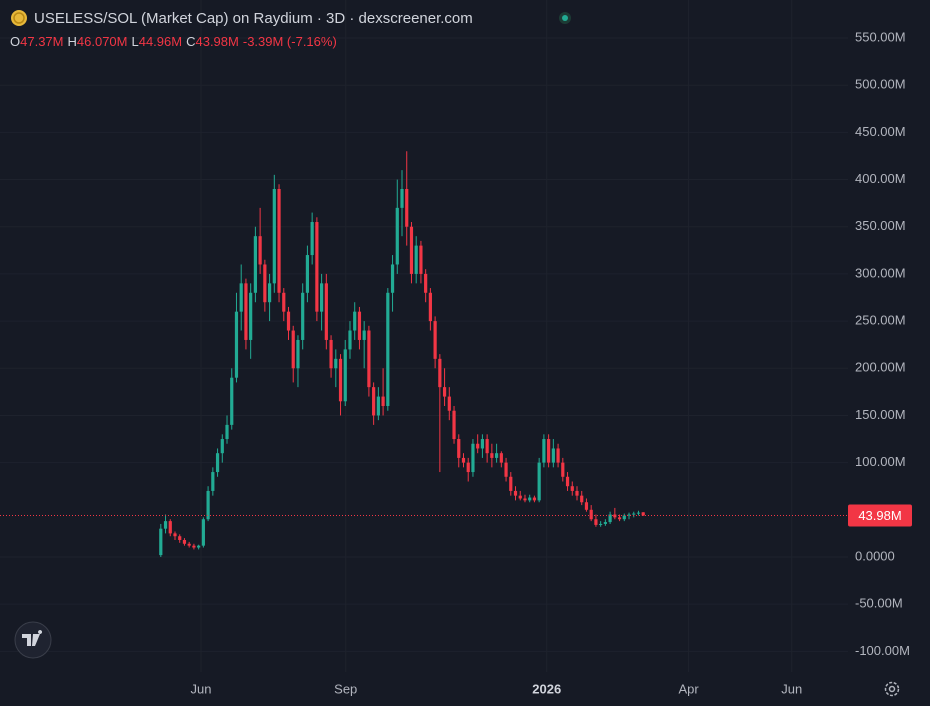  I want to click on last-price-label: 43.98M, so click(879, 515).